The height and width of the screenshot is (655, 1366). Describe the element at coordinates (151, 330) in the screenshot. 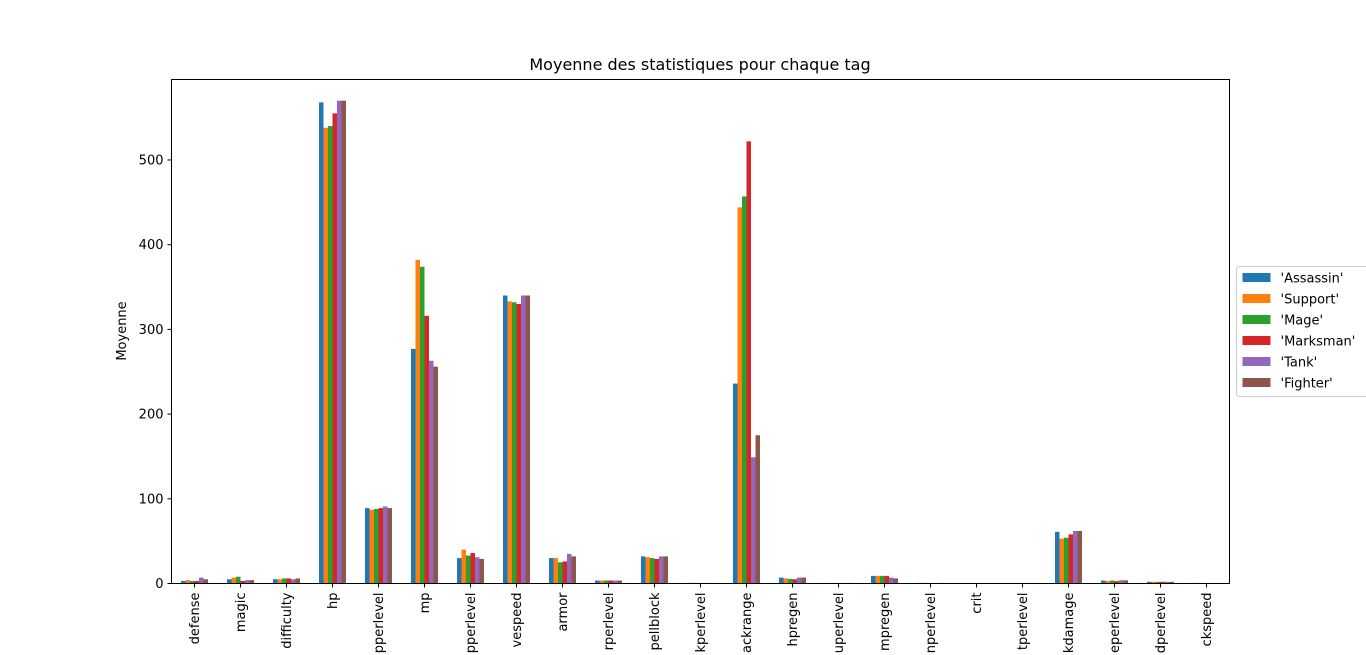

I see `y-tick-label-3: 300` at that location.